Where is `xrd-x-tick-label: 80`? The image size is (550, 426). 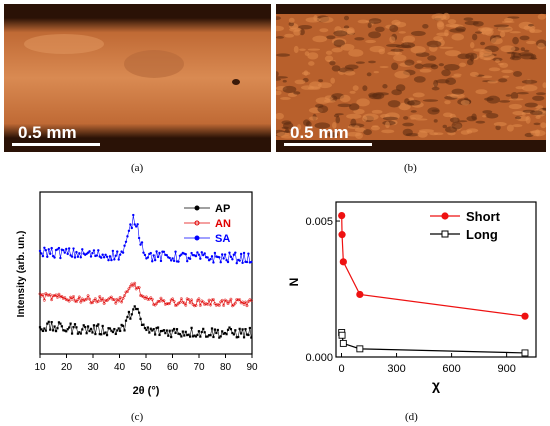
xrd-x-tick-label: 80 is located at coordinates (226, 367).